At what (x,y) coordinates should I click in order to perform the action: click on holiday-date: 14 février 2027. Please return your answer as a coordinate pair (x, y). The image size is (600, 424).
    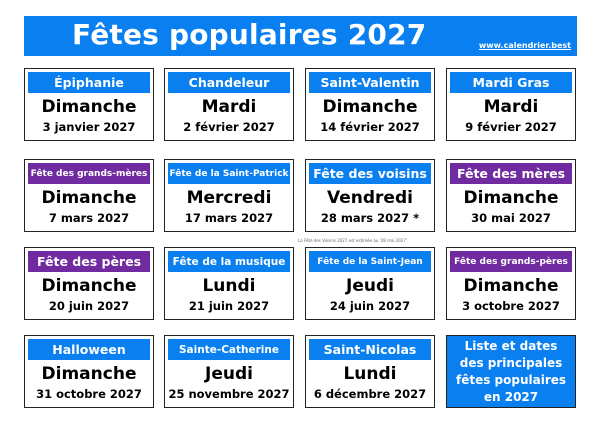
    Looking at the image, I should click on (370, 127).